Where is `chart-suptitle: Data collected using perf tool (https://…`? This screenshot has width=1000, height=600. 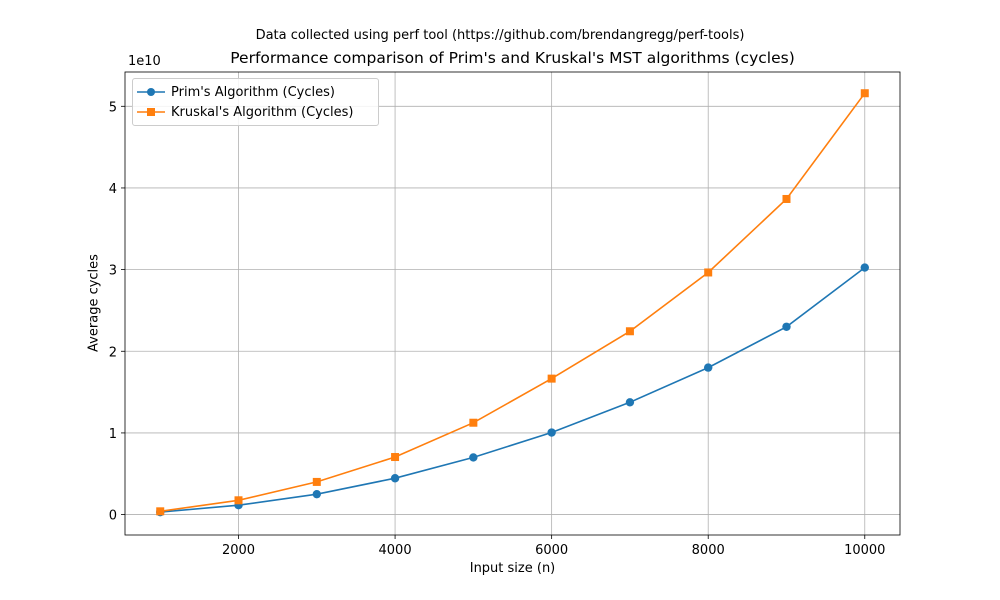 chart-suptitle: Data collected using perf tool (https://… is located at coordinates (500, 35).